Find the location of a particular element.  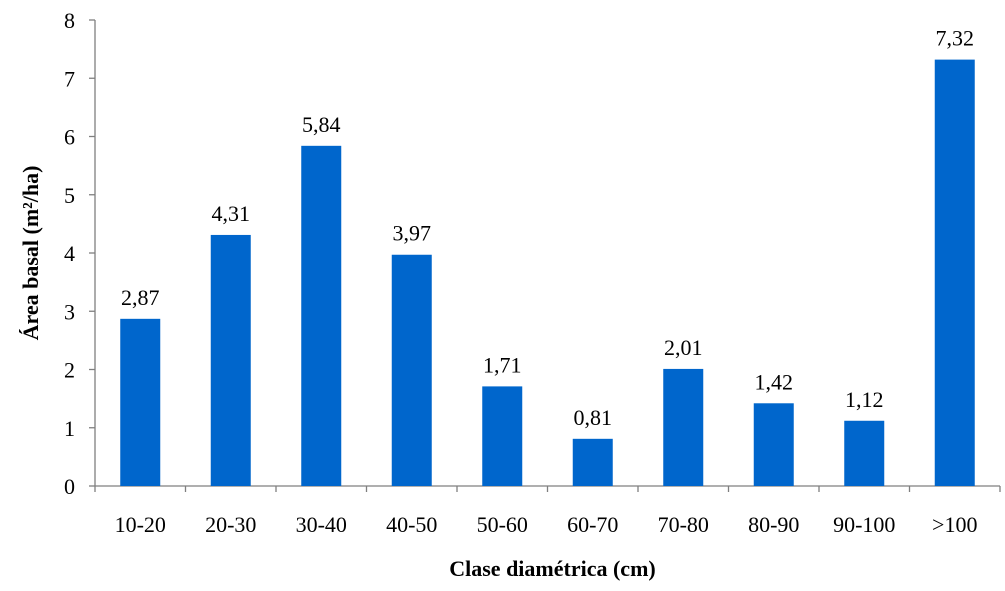

y-tick-label: 6 is located at coordinates (69, 137).